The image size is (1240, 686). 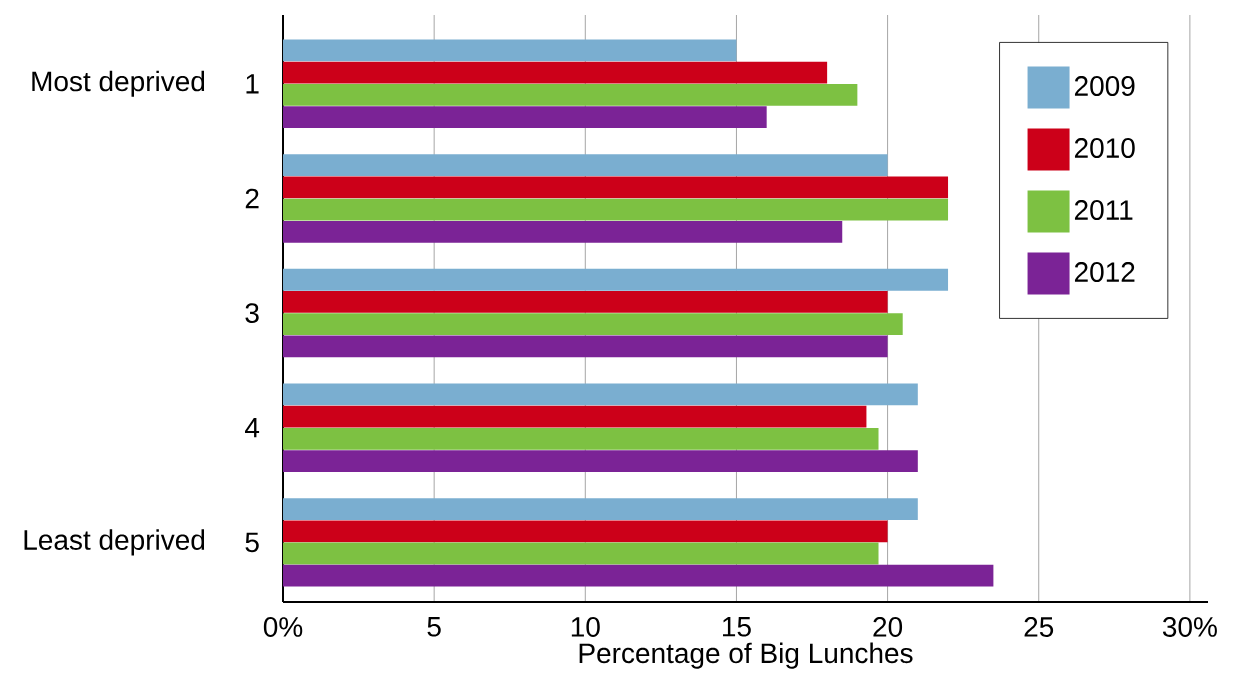 I want to click on x-axis-title: Percentage of Big Lunches, so click(x=746, y=655).